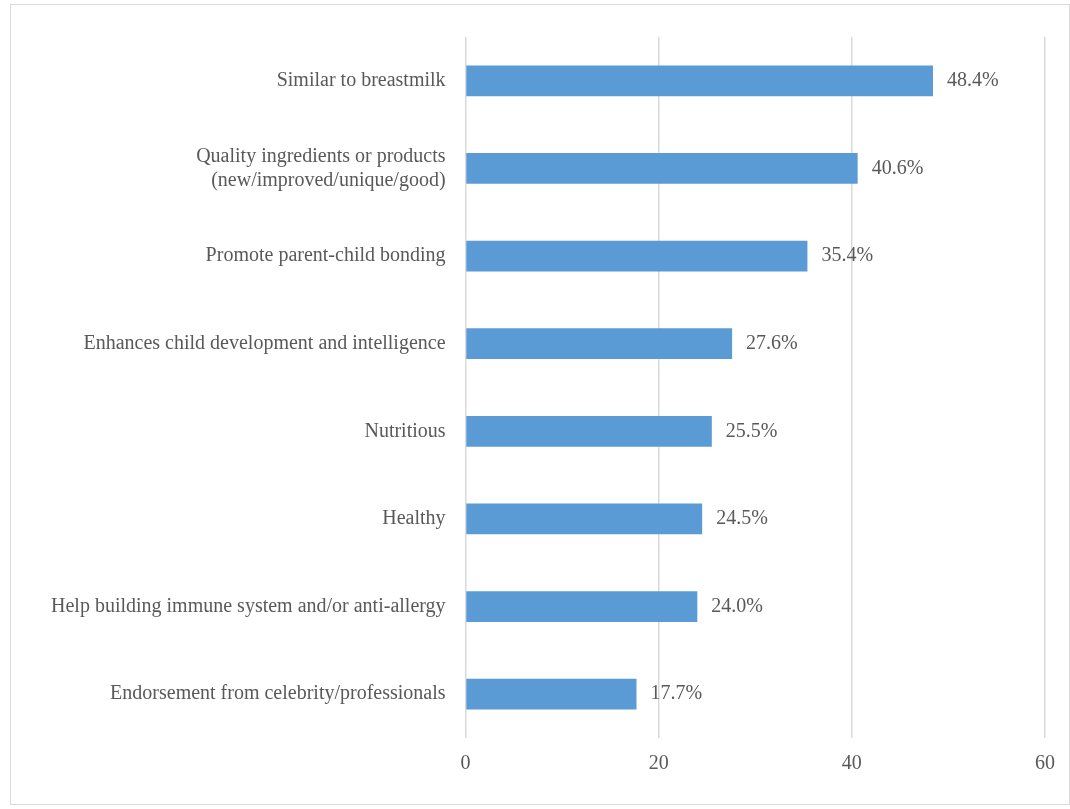  What do you see at coordinates (751, 429) in the screenshot?
I see `data-label: 25.5%` at bounding box center [751, 429].